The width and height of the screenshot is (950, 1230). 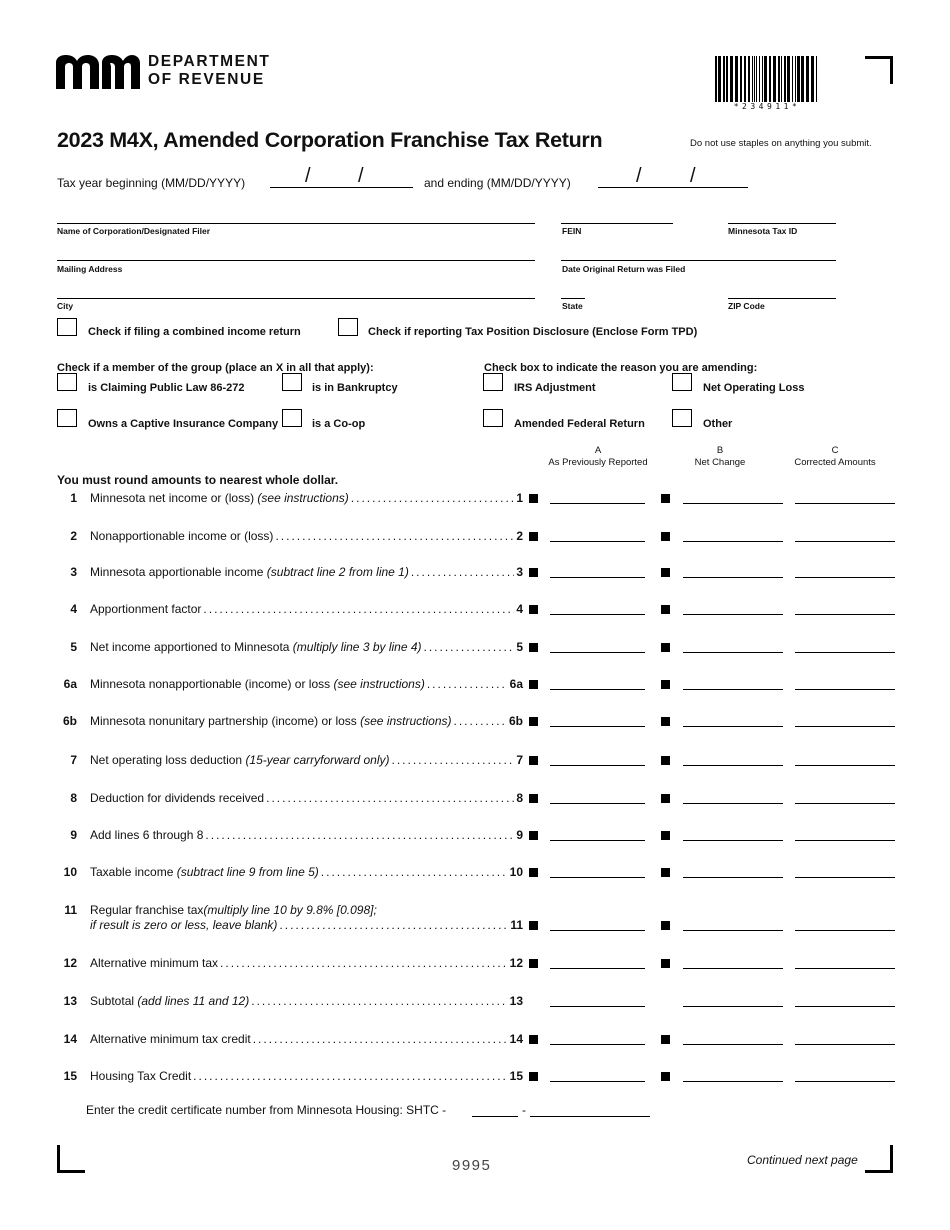 What do you see at coordinates (597, 652) in the screenshot?
I see `line-5-column-a-input` at bounding box center [597, 652].